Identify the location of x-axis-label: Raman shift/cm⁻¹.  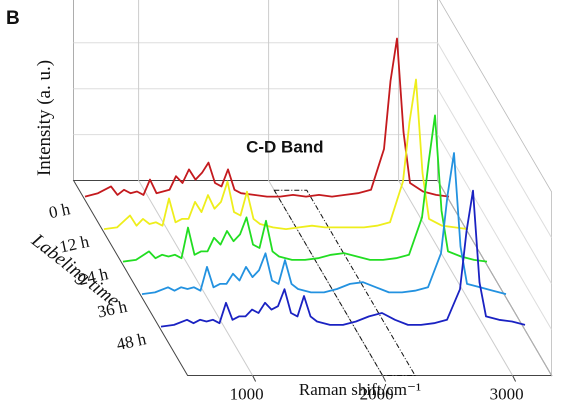
(360, 389).